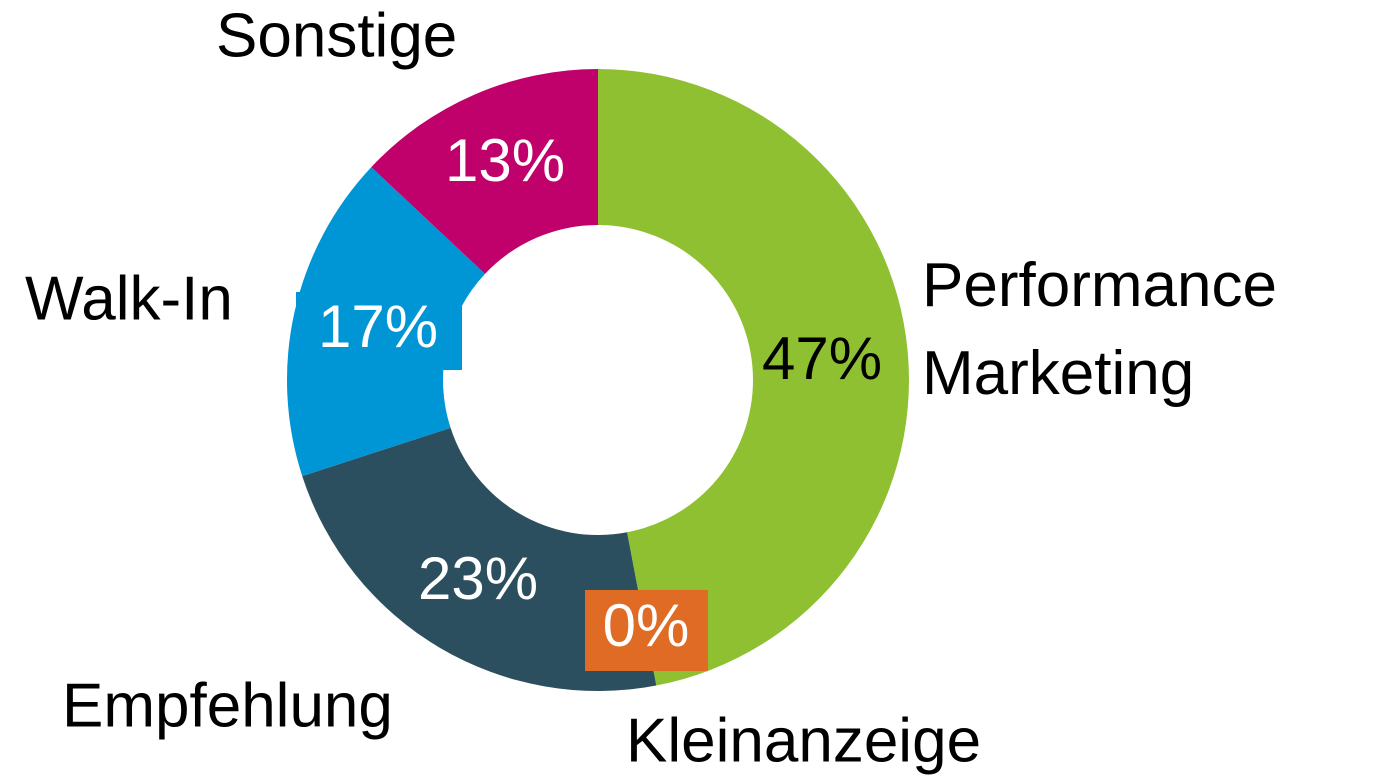 The image size is (1374, 783). What do you see at coordinates (646, 625) in the screenshot?
I see `value-label: 0%` at bounding box center [646, 625].